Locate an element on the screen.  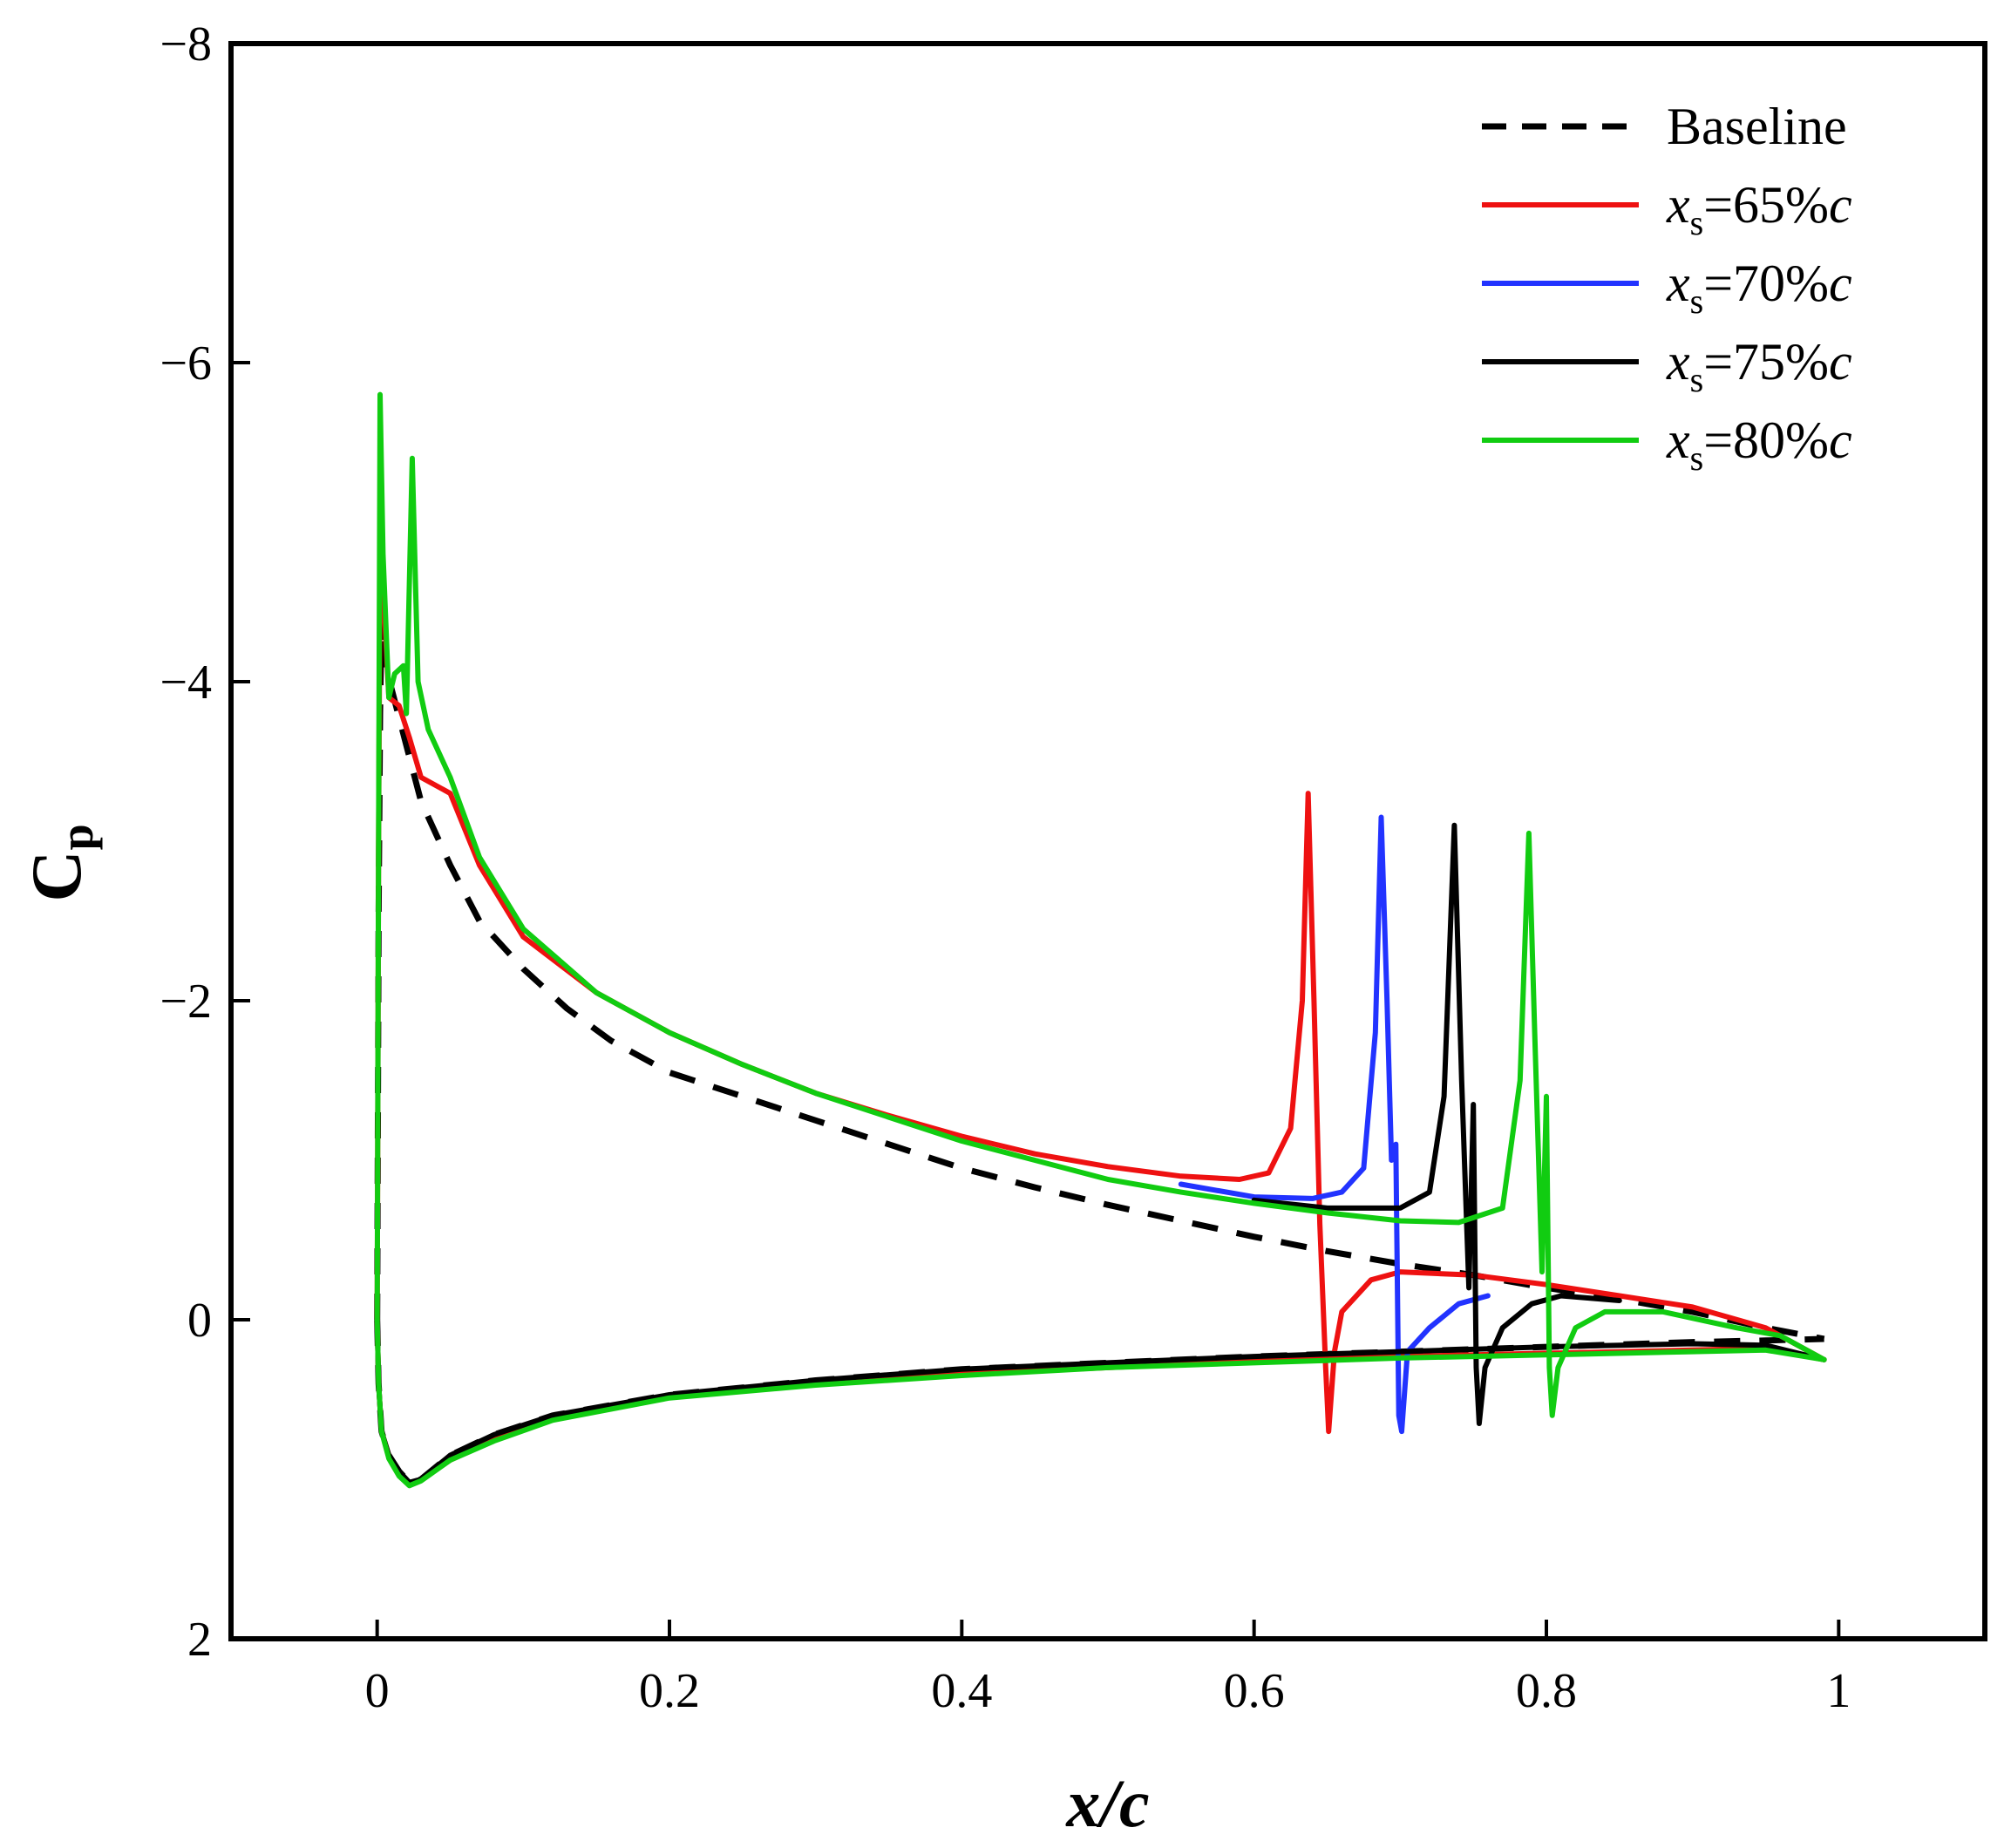
y-axis-title-main: C is located at coordinates (56, 875).